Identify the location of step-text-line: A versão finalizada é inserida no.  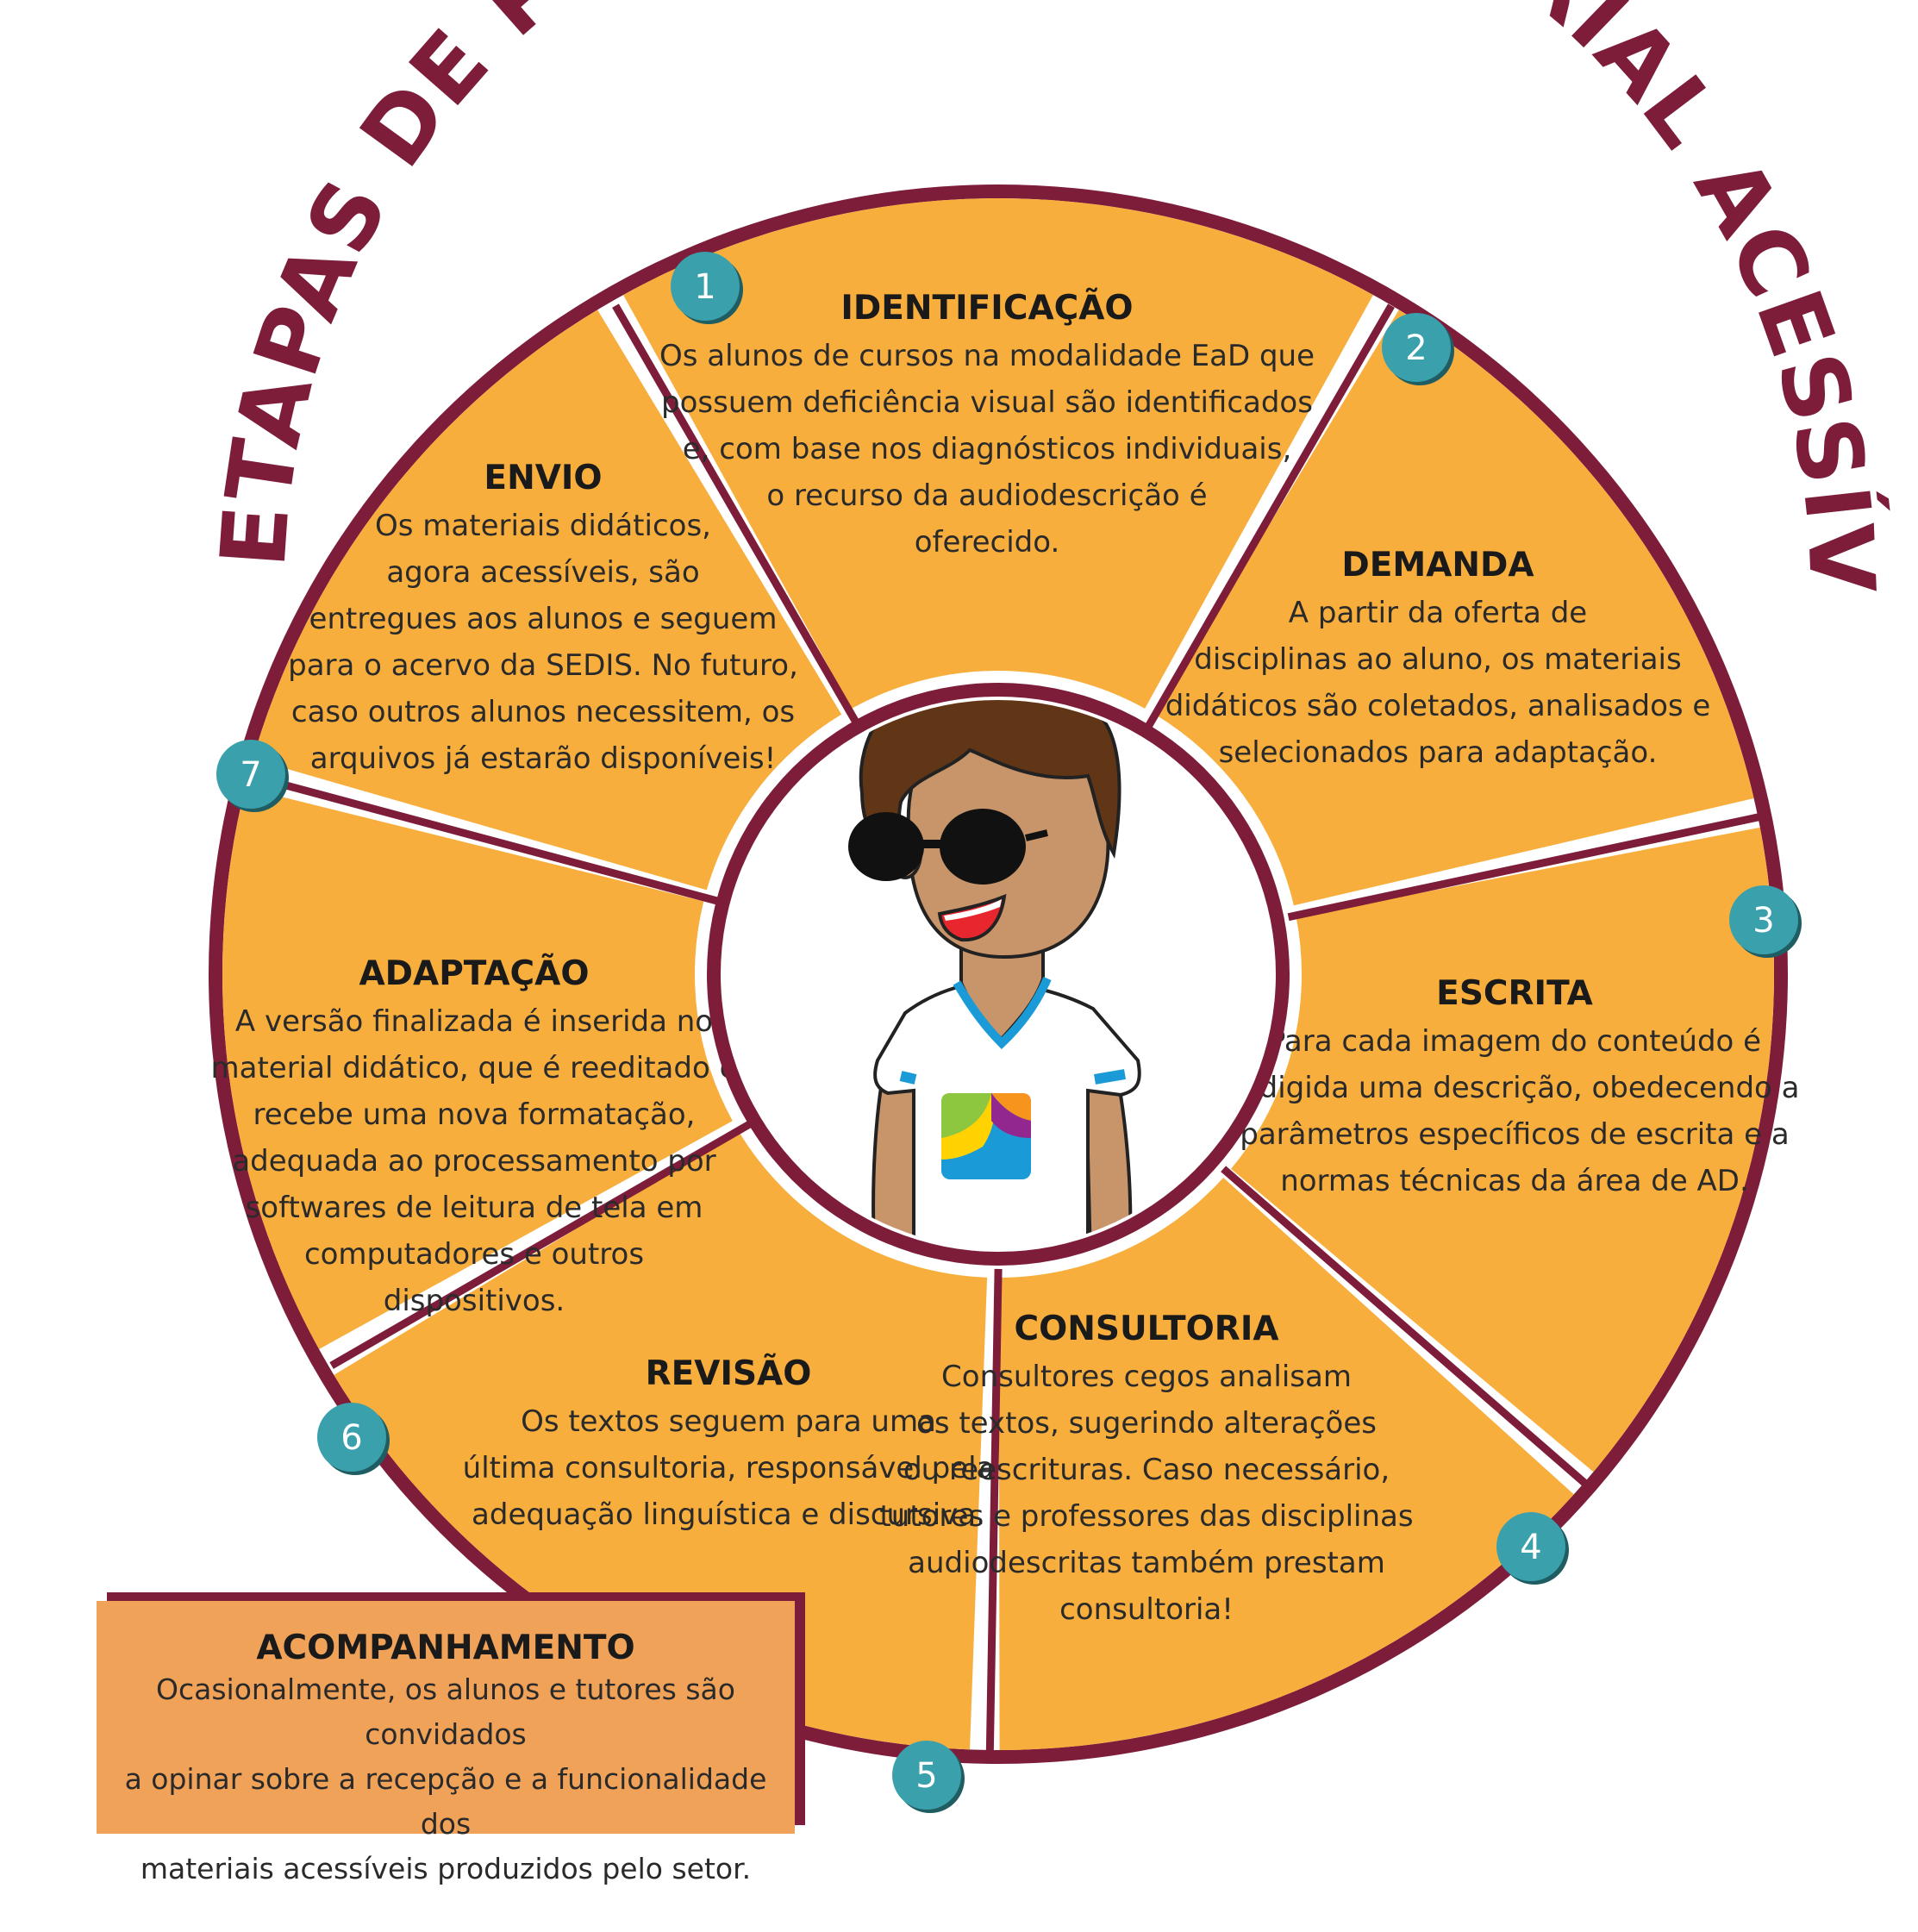
(474, 1021).